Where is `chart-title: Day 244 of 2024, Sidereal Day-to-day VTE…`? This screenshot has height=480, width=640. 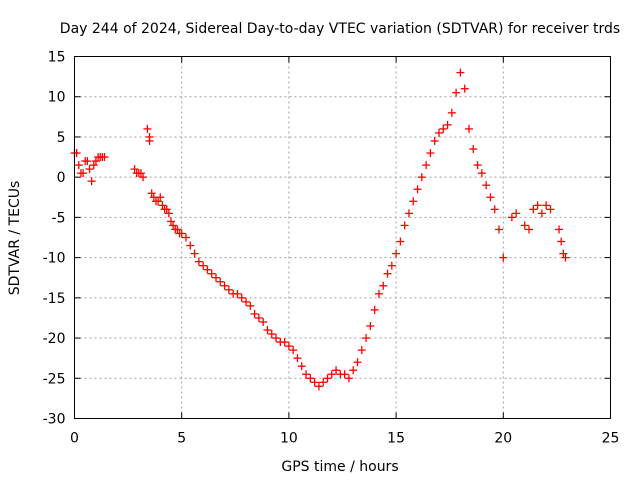 chart-title: Day 244 of 2024, Sidereal Day-to-day VTE… is located at coordinates (340, 29).